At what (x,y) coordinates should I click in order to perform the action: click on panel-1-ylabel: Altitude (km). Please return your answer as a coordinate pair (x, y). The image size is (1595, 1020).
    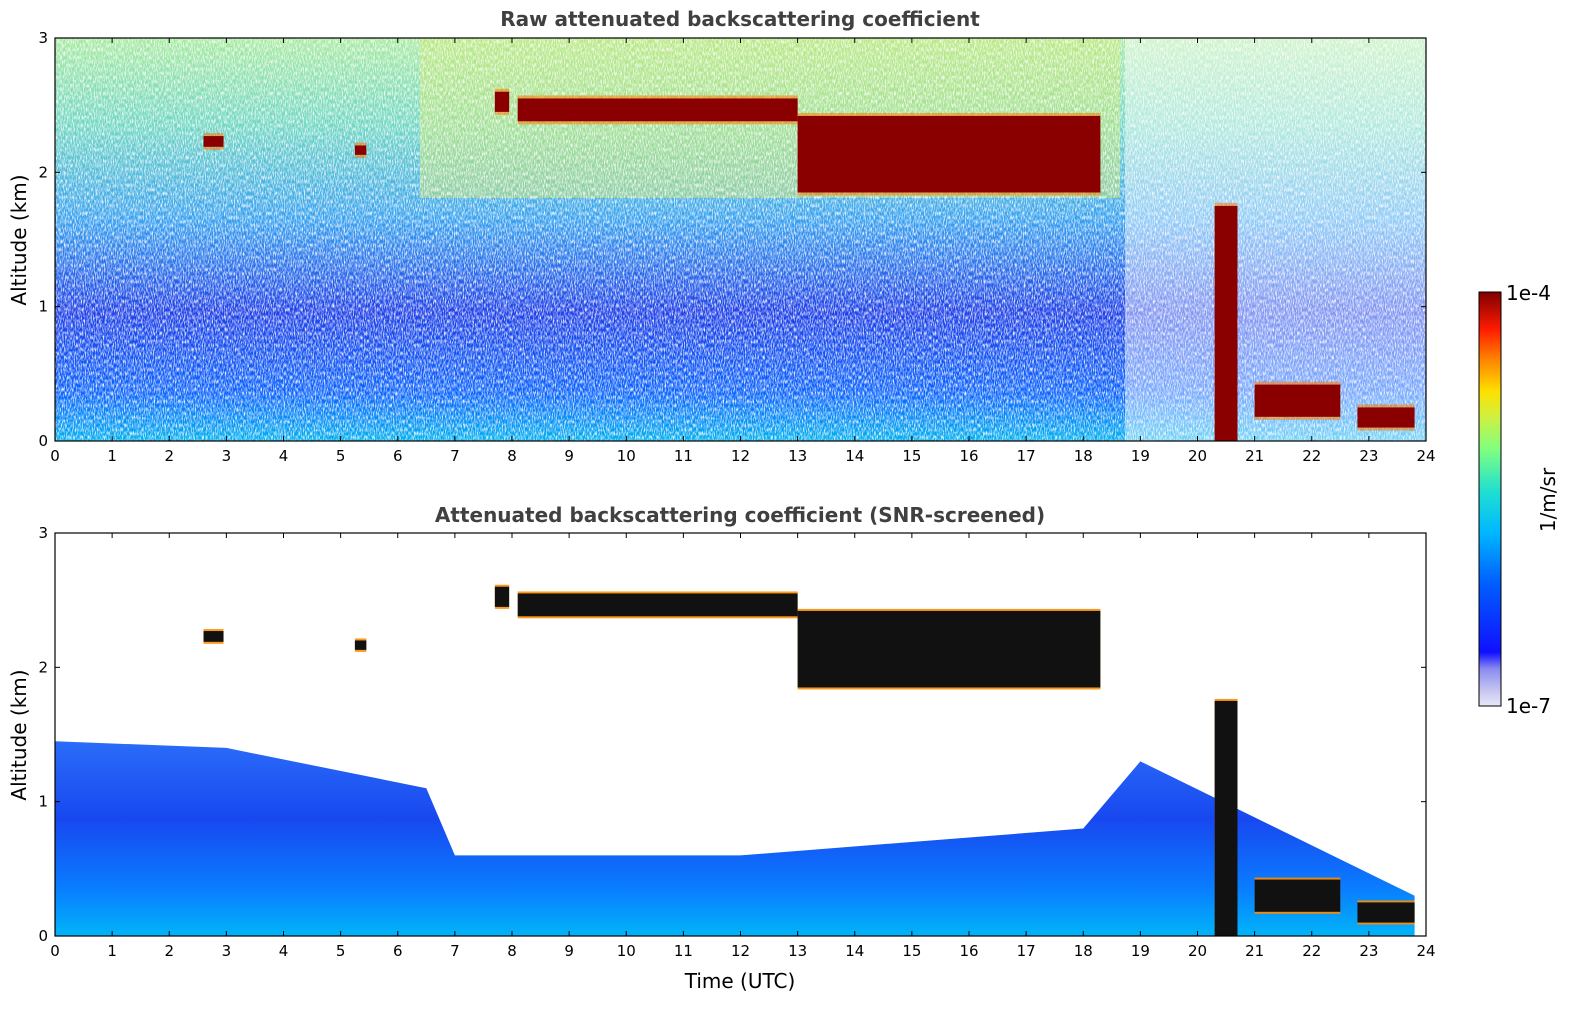
    Looking at the image, I should click on (19, 239).